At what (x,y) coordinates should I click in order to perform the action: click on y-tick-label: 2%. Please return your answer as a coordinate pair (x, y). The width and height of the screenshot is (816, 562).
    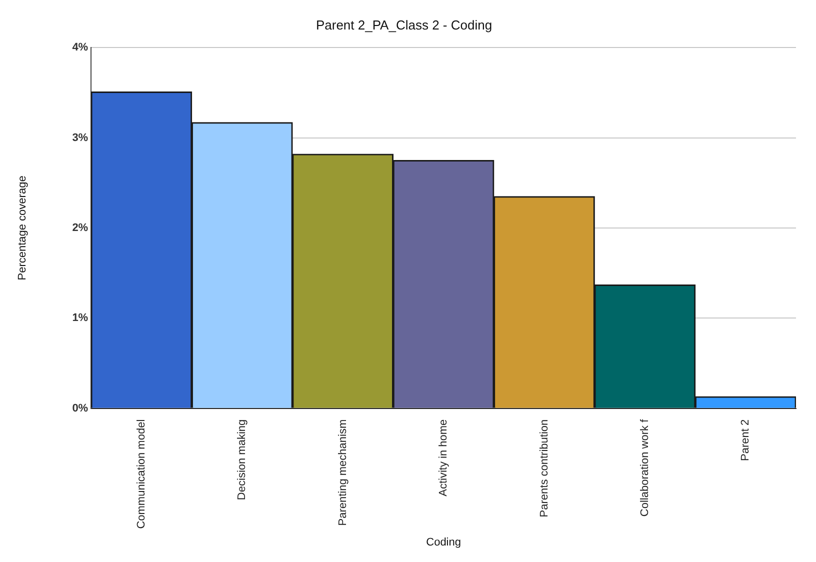
    Looking at the image, I should click on (80, 228).